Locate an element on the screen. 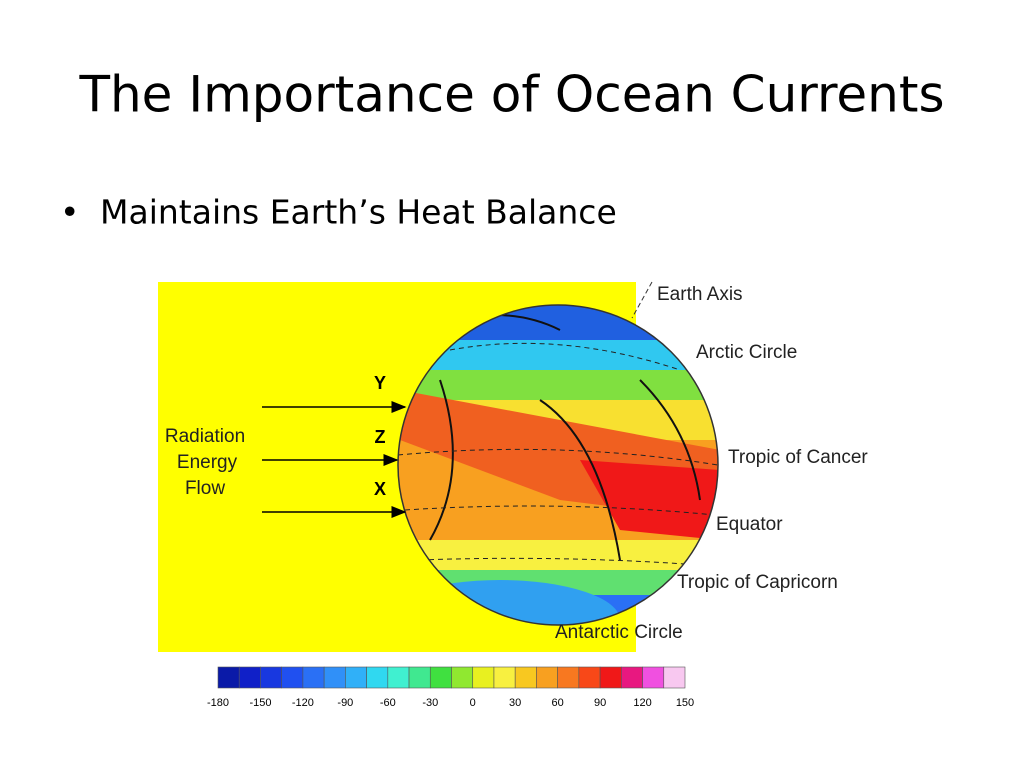 This screenshot has width=1024, height=773. arrow-label: Z is located at coordinates (380, 437).